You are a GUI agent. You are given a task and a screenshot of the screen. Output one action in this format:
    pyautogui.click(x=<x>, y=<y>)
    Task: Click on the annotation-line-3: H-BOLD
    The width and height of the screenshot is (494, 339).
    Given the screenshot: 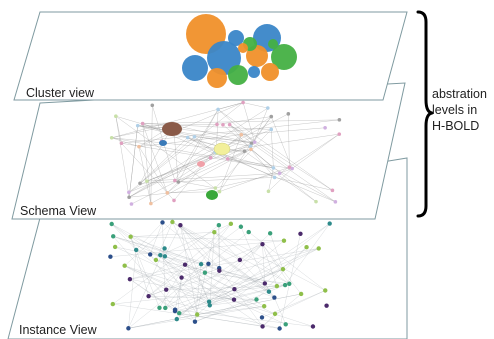 What is the action you would take?
    pyautogui.click(x=456, y=126)
    